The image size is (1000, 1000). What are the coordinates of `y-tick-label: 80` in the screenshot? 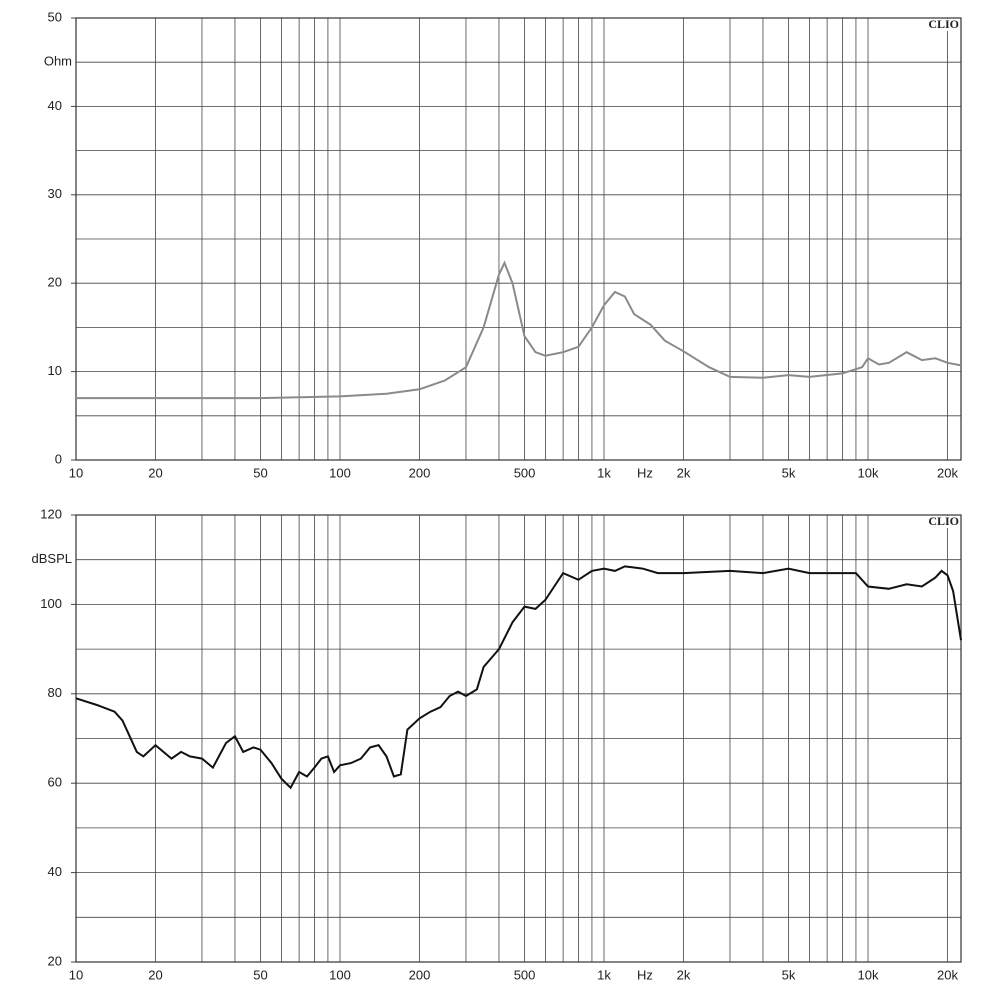 It's located at (55, 692).